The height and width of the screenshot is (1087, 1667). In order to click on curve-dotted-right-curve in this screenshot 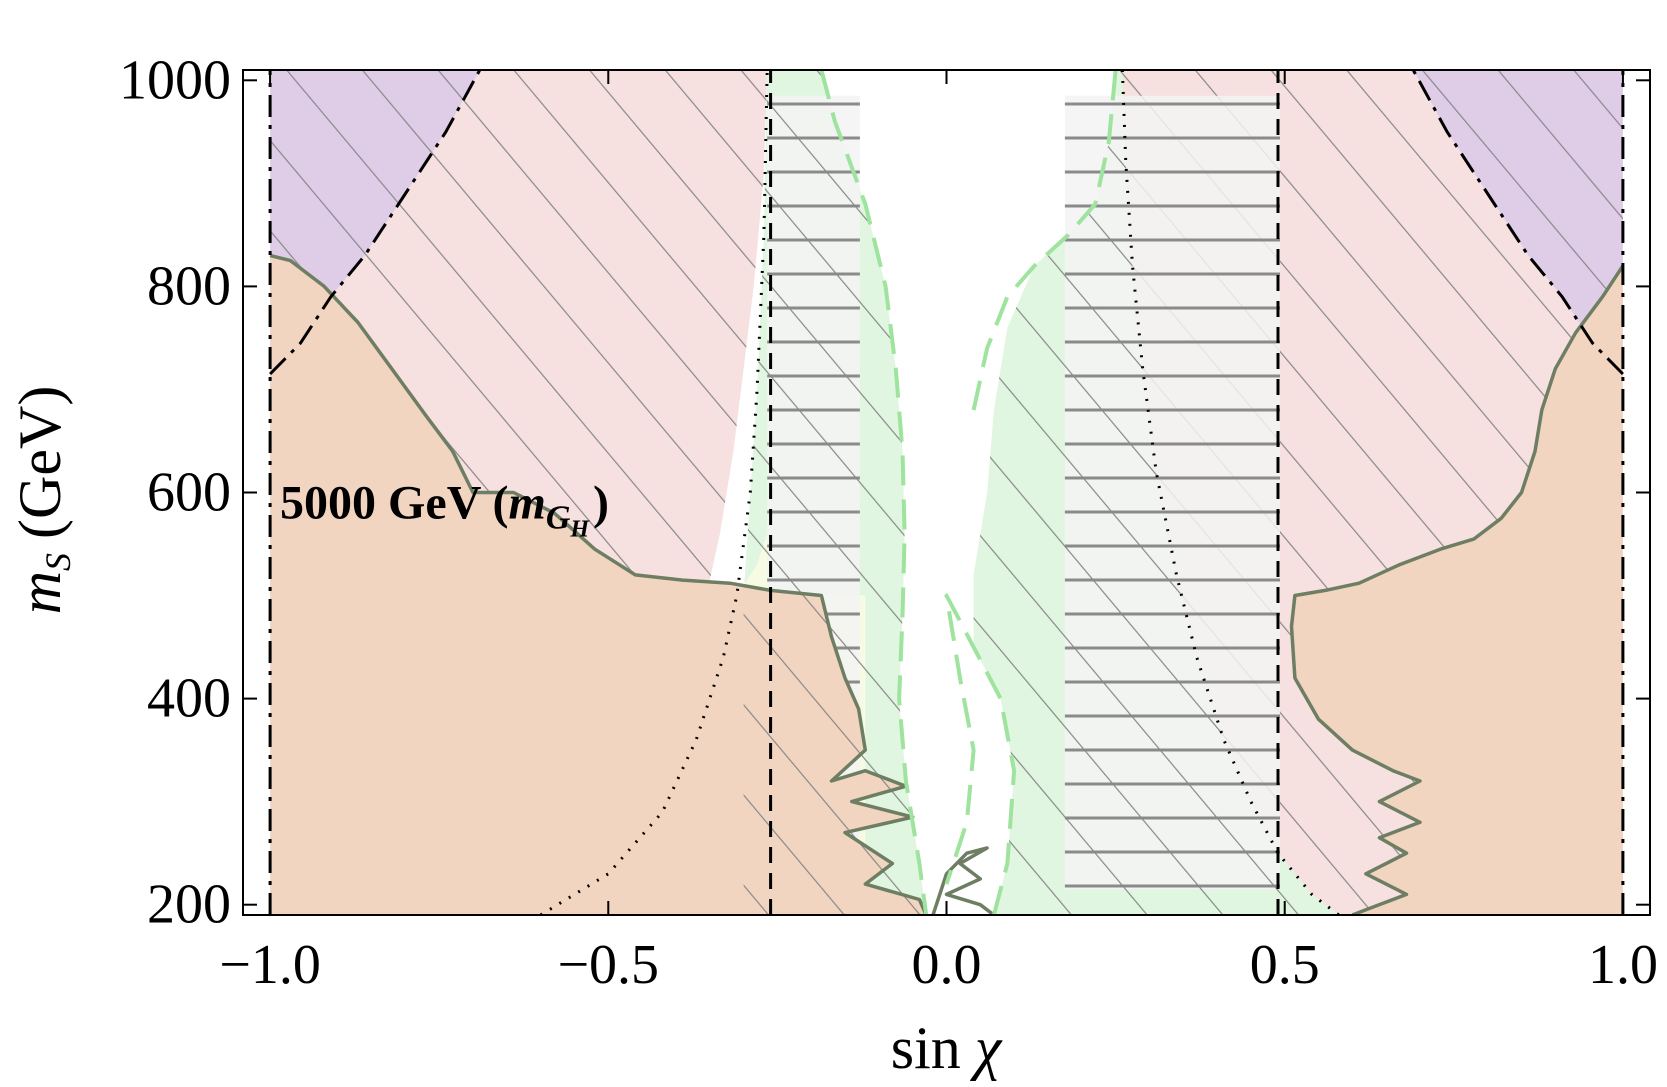, I will do `click(1230, 492)`.